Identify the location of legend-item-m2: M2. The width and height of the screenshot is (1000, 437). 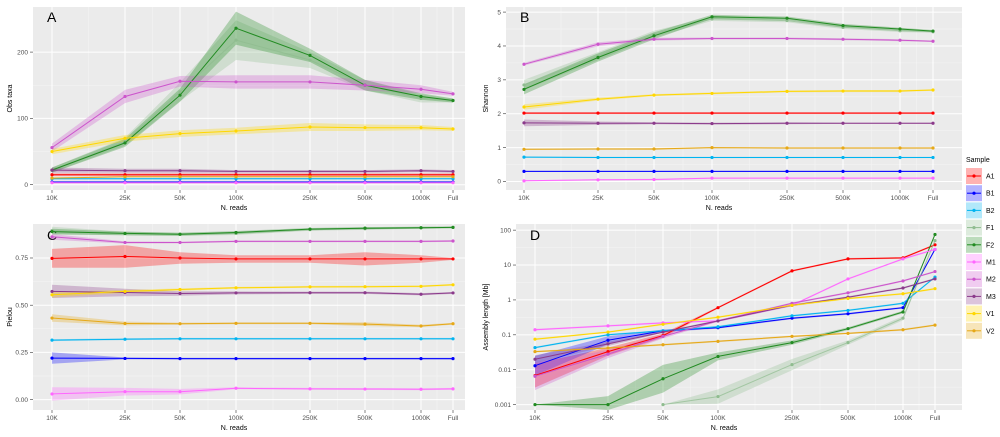
(981, 279).